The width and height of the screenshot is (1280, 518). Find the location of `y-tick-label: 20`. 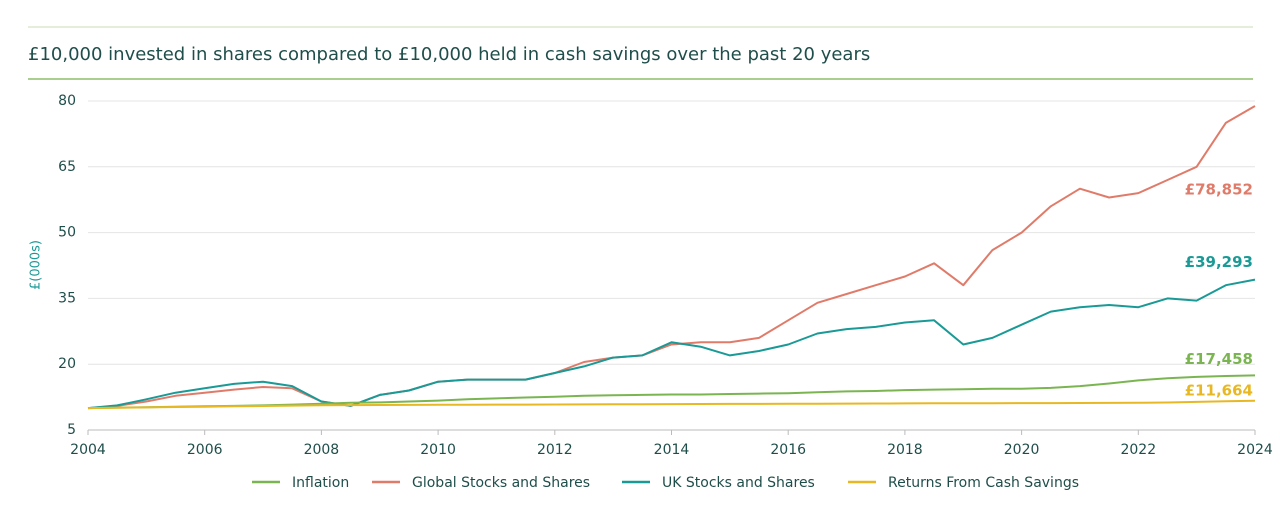

y-tick-label: 20 is located at coordinates (67, 364).